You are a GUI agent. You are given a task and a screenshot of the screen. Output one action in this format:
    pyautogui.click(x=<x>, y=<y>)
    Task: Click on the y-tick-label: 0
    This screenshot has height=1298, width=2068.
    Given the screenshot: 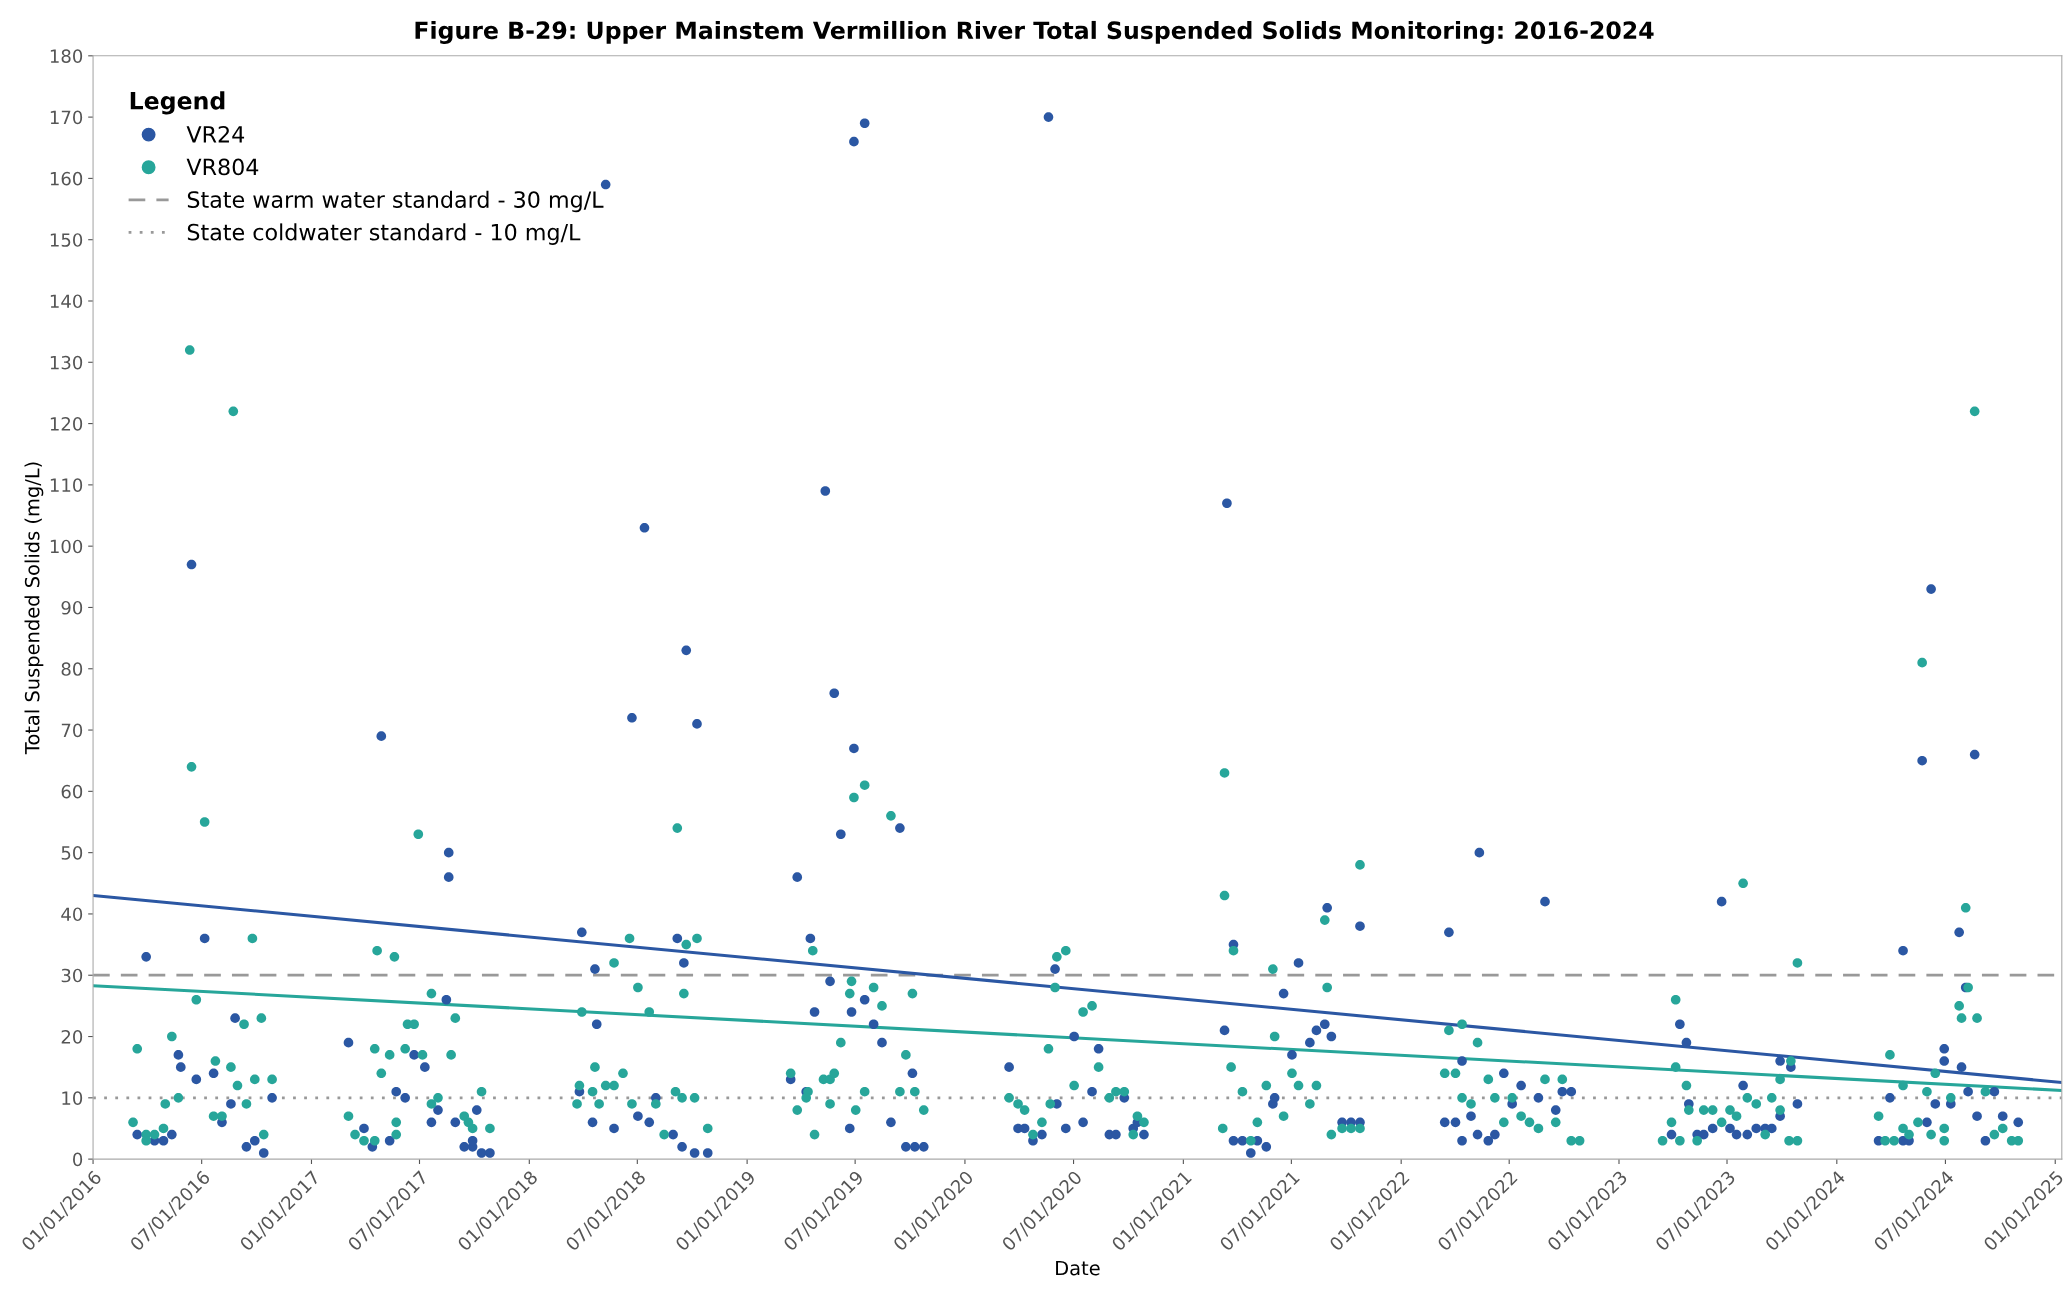 What is the action you would take?
    pyautogui.click(x=78, y=1159)
    